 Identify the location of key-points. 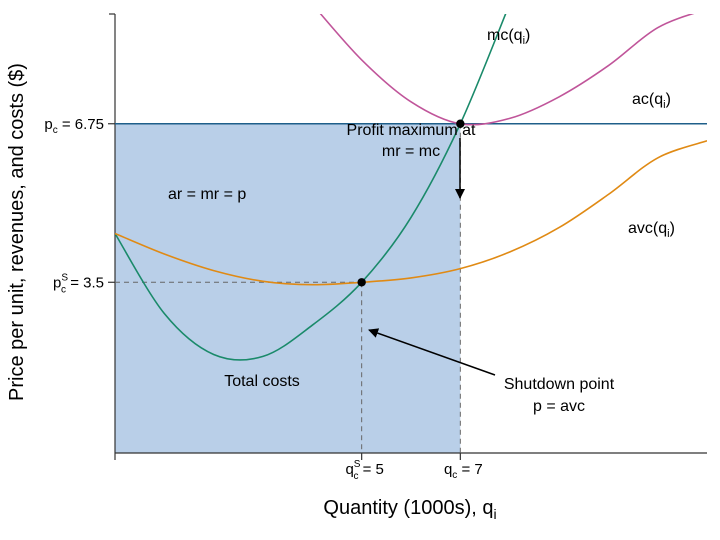
(411, 203).